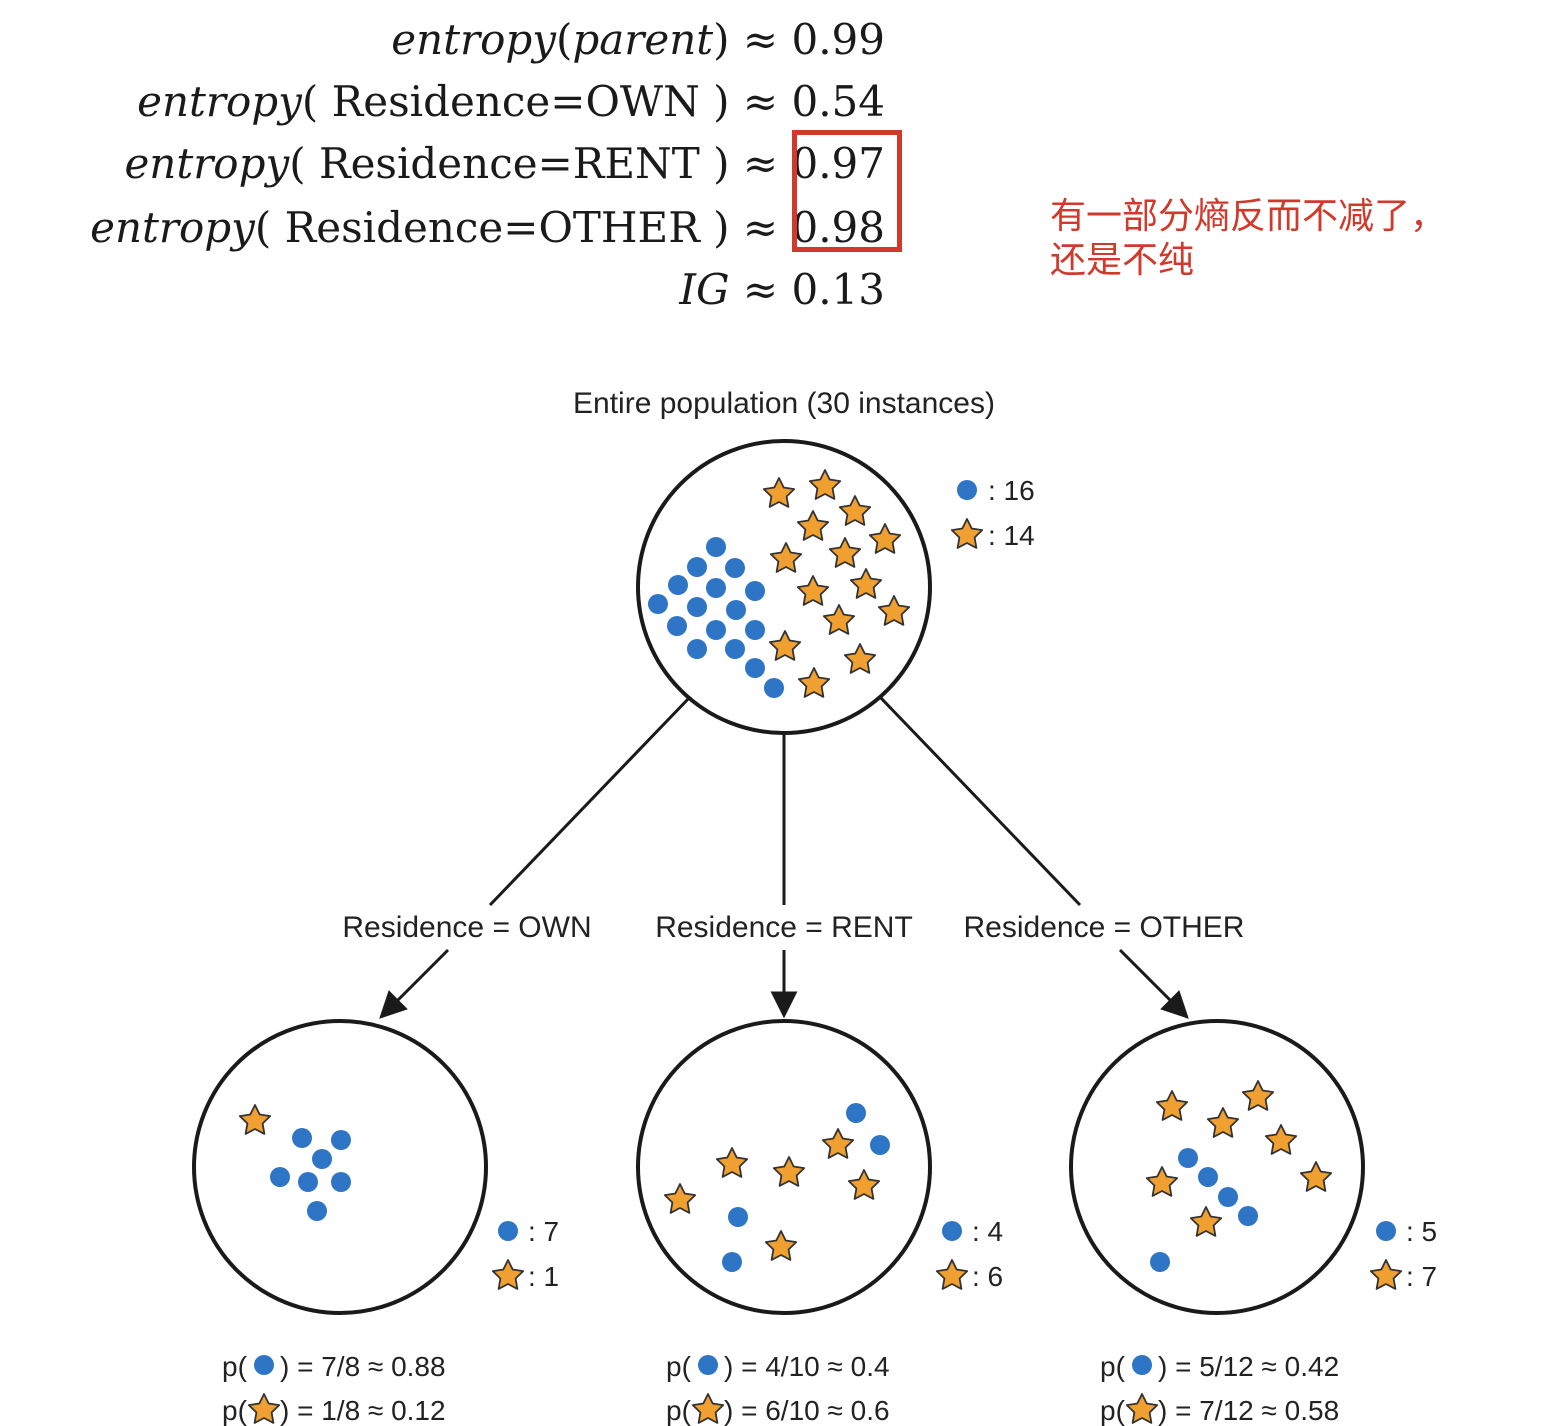 Image resolution: width=1560 pixels, height=1426 pixels. I want to click on entropy-rent-row: entropy( Residence=RENT ) ≈ 0.97, so click(504, 163).